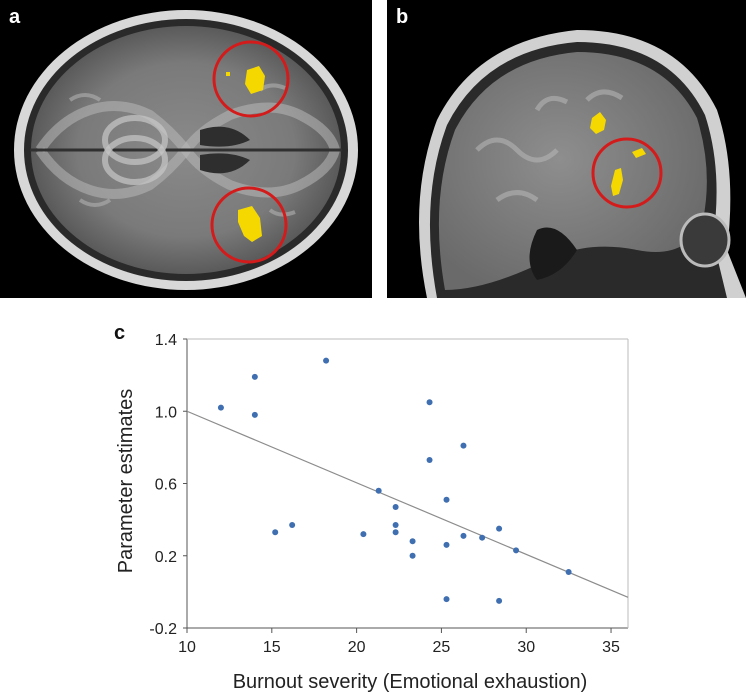  Describe the element at coordinates (627, 173) in the screenshot. I see `highlight-circle` at that location.